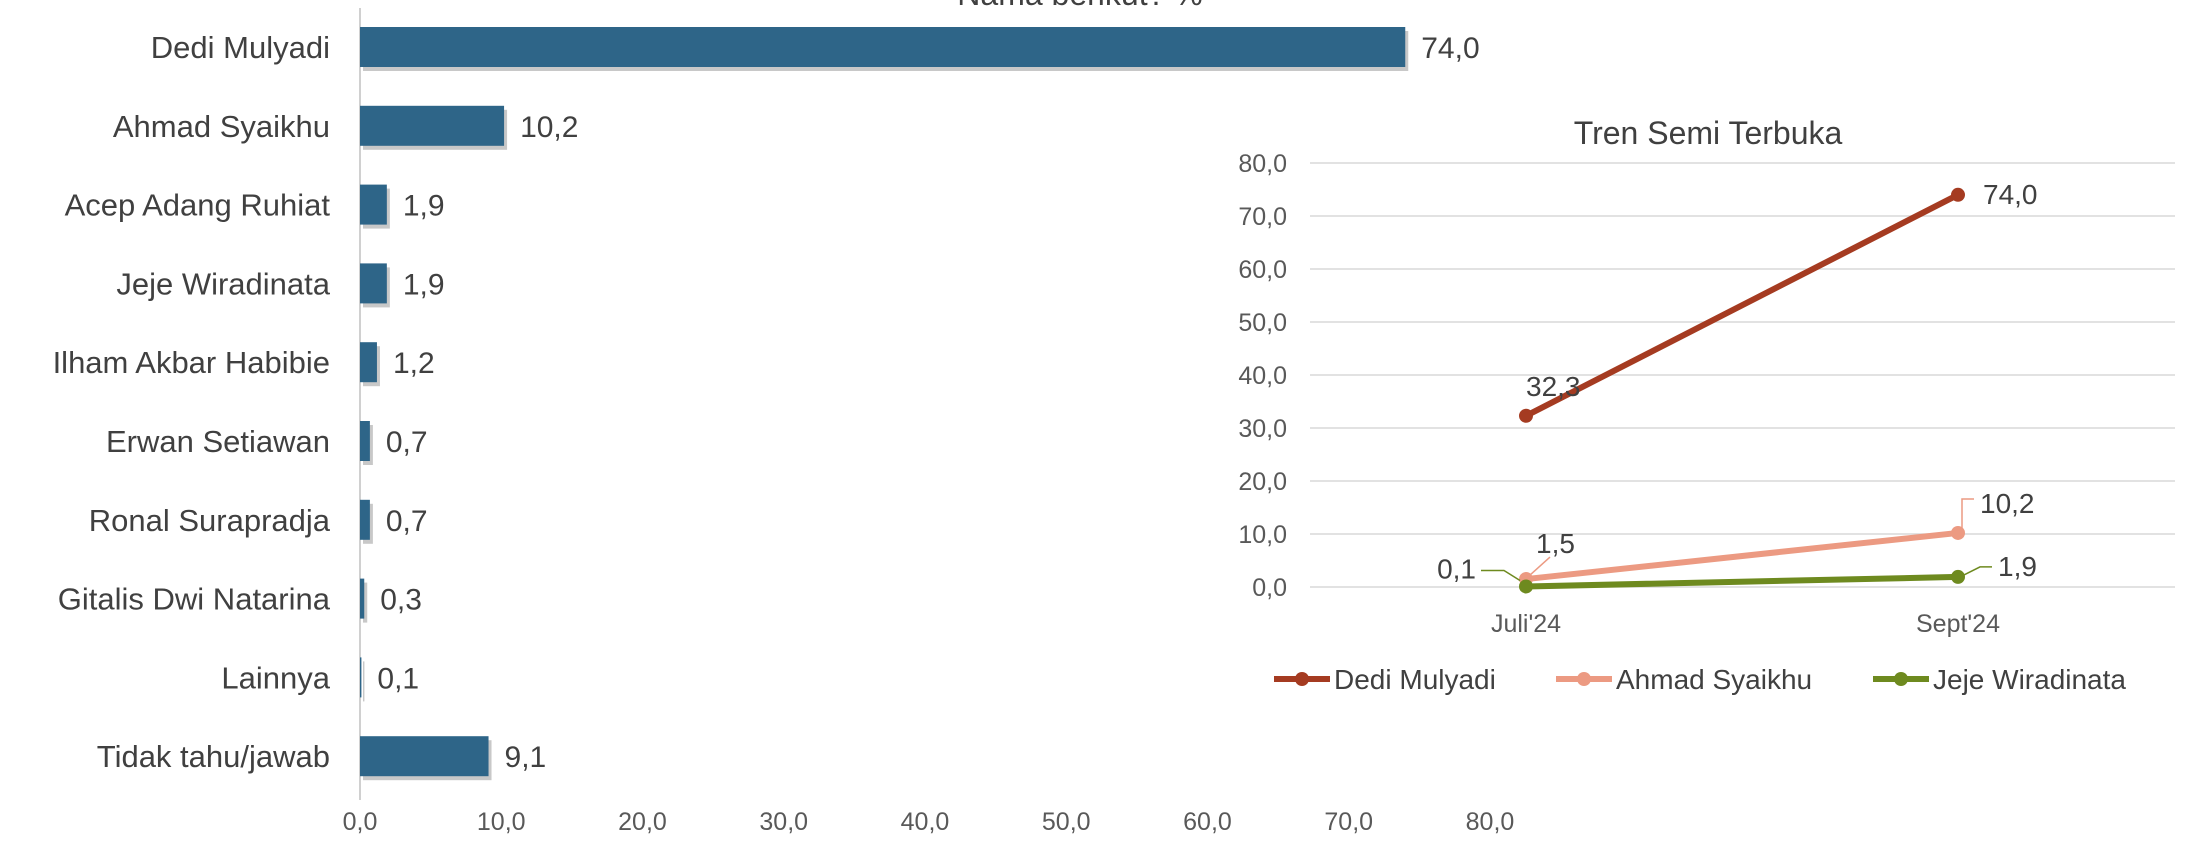 This screenshot has width=2188, height=843. Describe the element at coordinates (642, 822) in the screenshot. I see `x-tick-label: 20,0` at that location.